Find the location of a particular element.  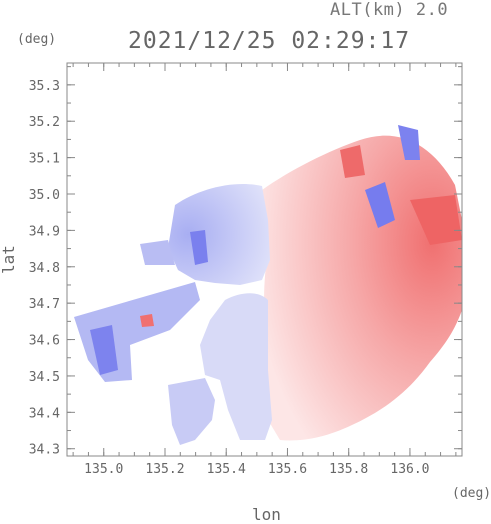

echo-toward-block is located at coordinates (157, 252).